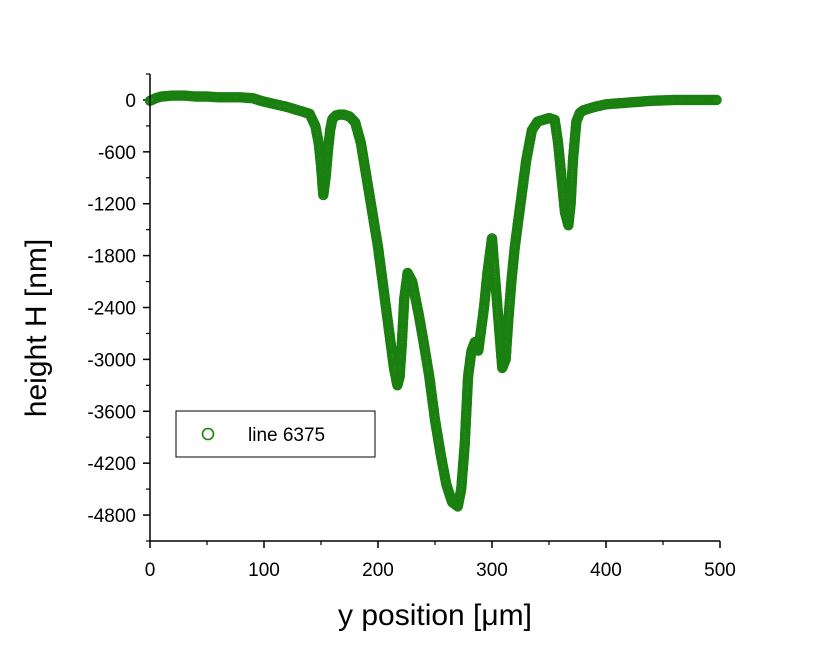  What do you see at coordinates (720, 570) in the screenshot?
I see `x-tick-label: 500` at bounding box center [720, 570].